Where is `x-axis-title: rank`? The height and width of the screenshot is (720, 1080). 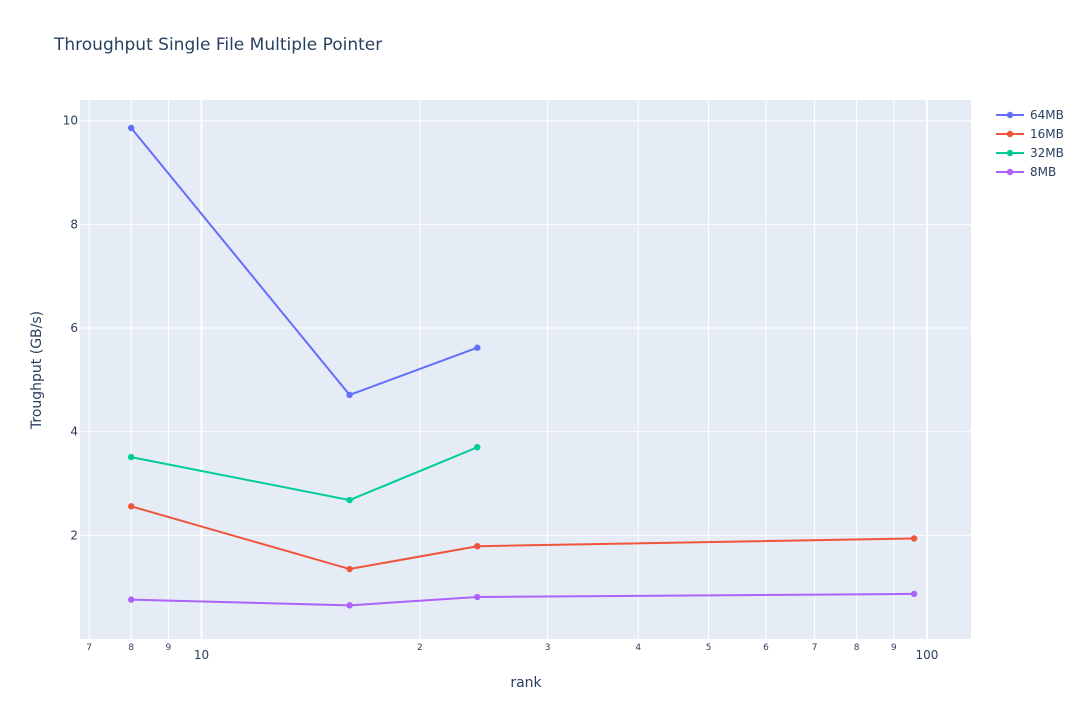
x-axis-title: rank is located at coordinates (526, 683).